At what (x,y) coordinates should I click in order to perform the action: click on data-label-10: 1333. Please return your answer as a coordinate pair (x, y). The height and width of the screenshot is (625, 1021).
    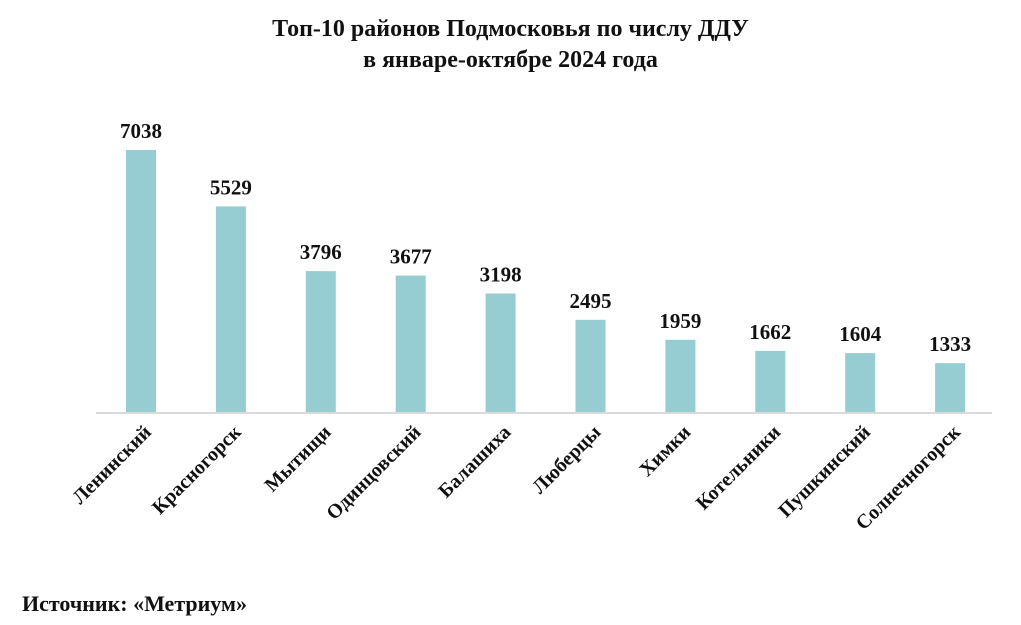
    Looking at the image, I should click on (950, 344).